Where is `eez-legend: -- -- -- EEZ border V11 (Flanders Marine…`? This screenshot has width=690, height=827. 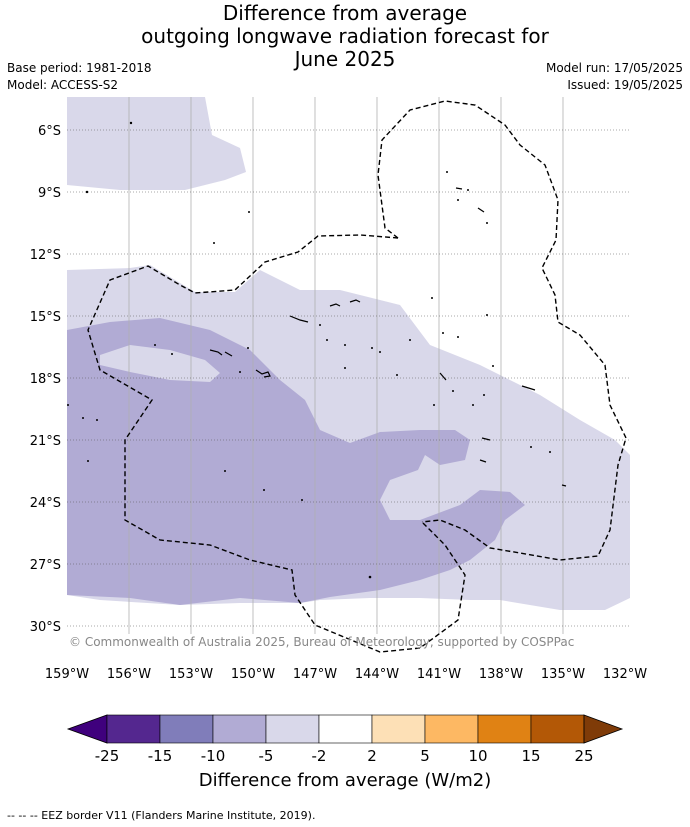 eez-legend: -- -- -- EEZ border V11 (Flanders Marine… is located at coordinates (161, 815).